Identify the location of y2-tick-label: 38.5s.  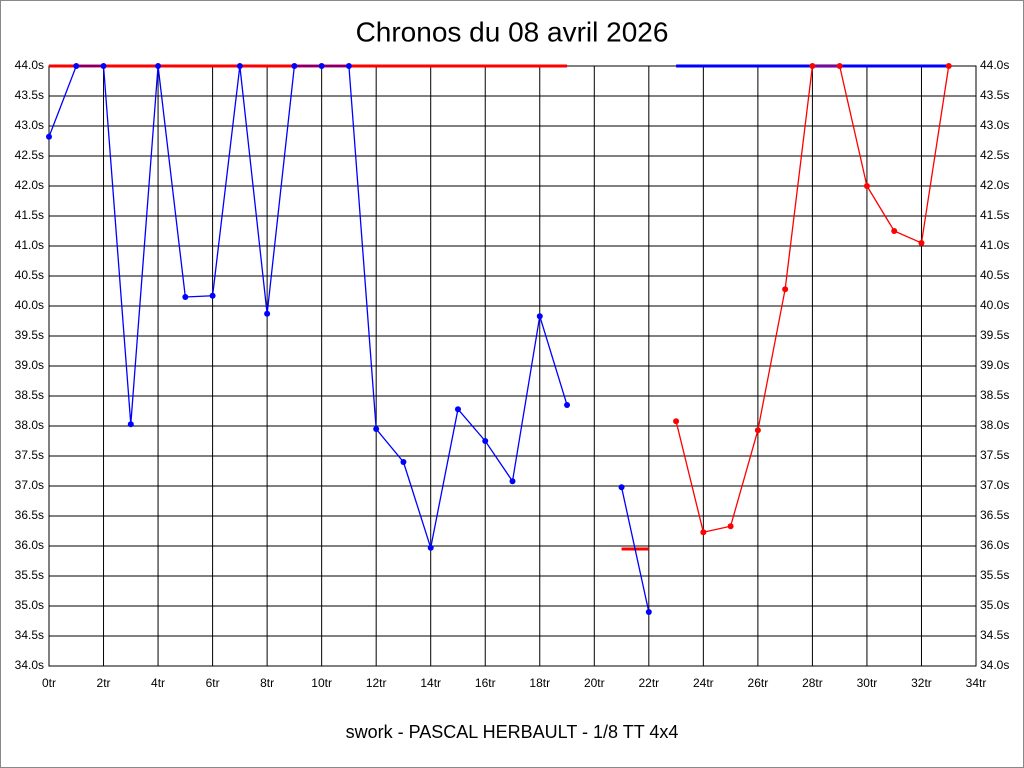
(994, 395).